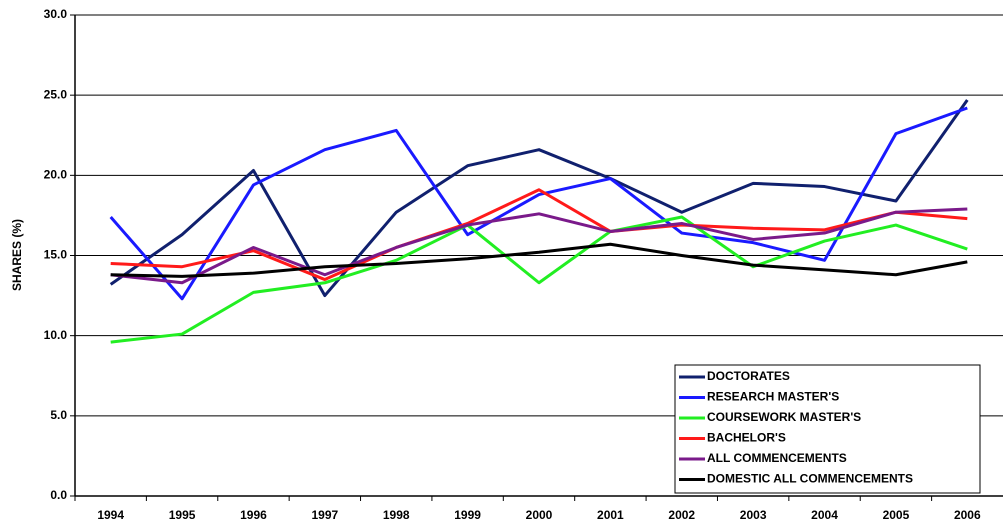  What do you see at coordinates (396, 515) in the screenshot?
I see `x-tick-label: 1998` at bounding box center [396, 515].